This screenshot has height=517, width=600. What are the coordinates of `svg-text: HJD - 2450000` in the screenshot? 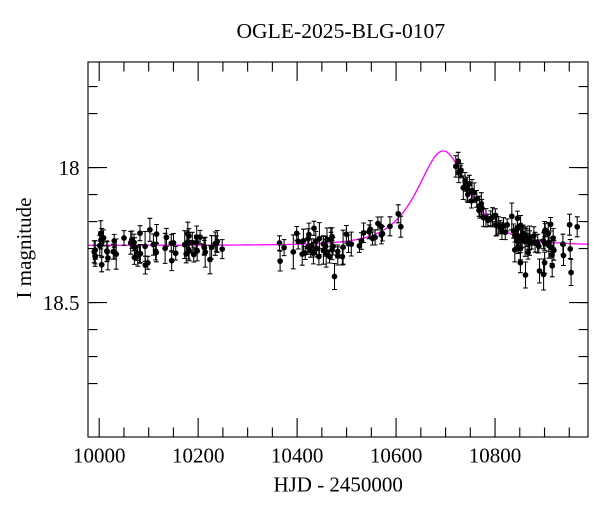 It's located at (338, 485).